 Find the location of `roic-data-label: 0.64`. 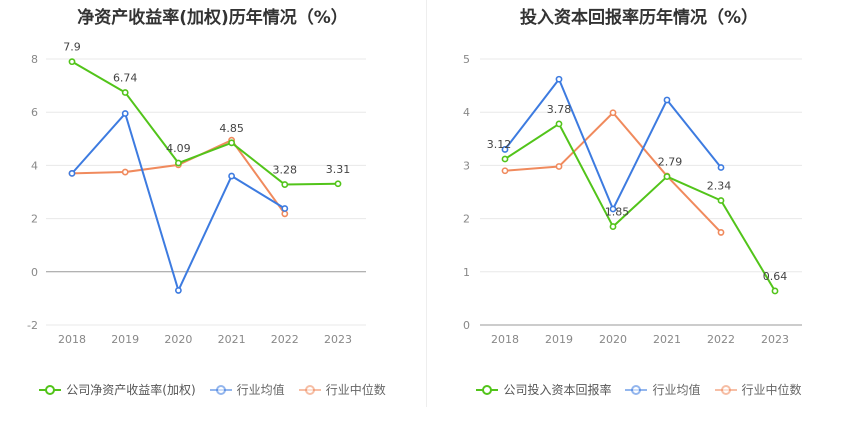

roic-data-label: 0.64 is located at coordinates (775, 276).